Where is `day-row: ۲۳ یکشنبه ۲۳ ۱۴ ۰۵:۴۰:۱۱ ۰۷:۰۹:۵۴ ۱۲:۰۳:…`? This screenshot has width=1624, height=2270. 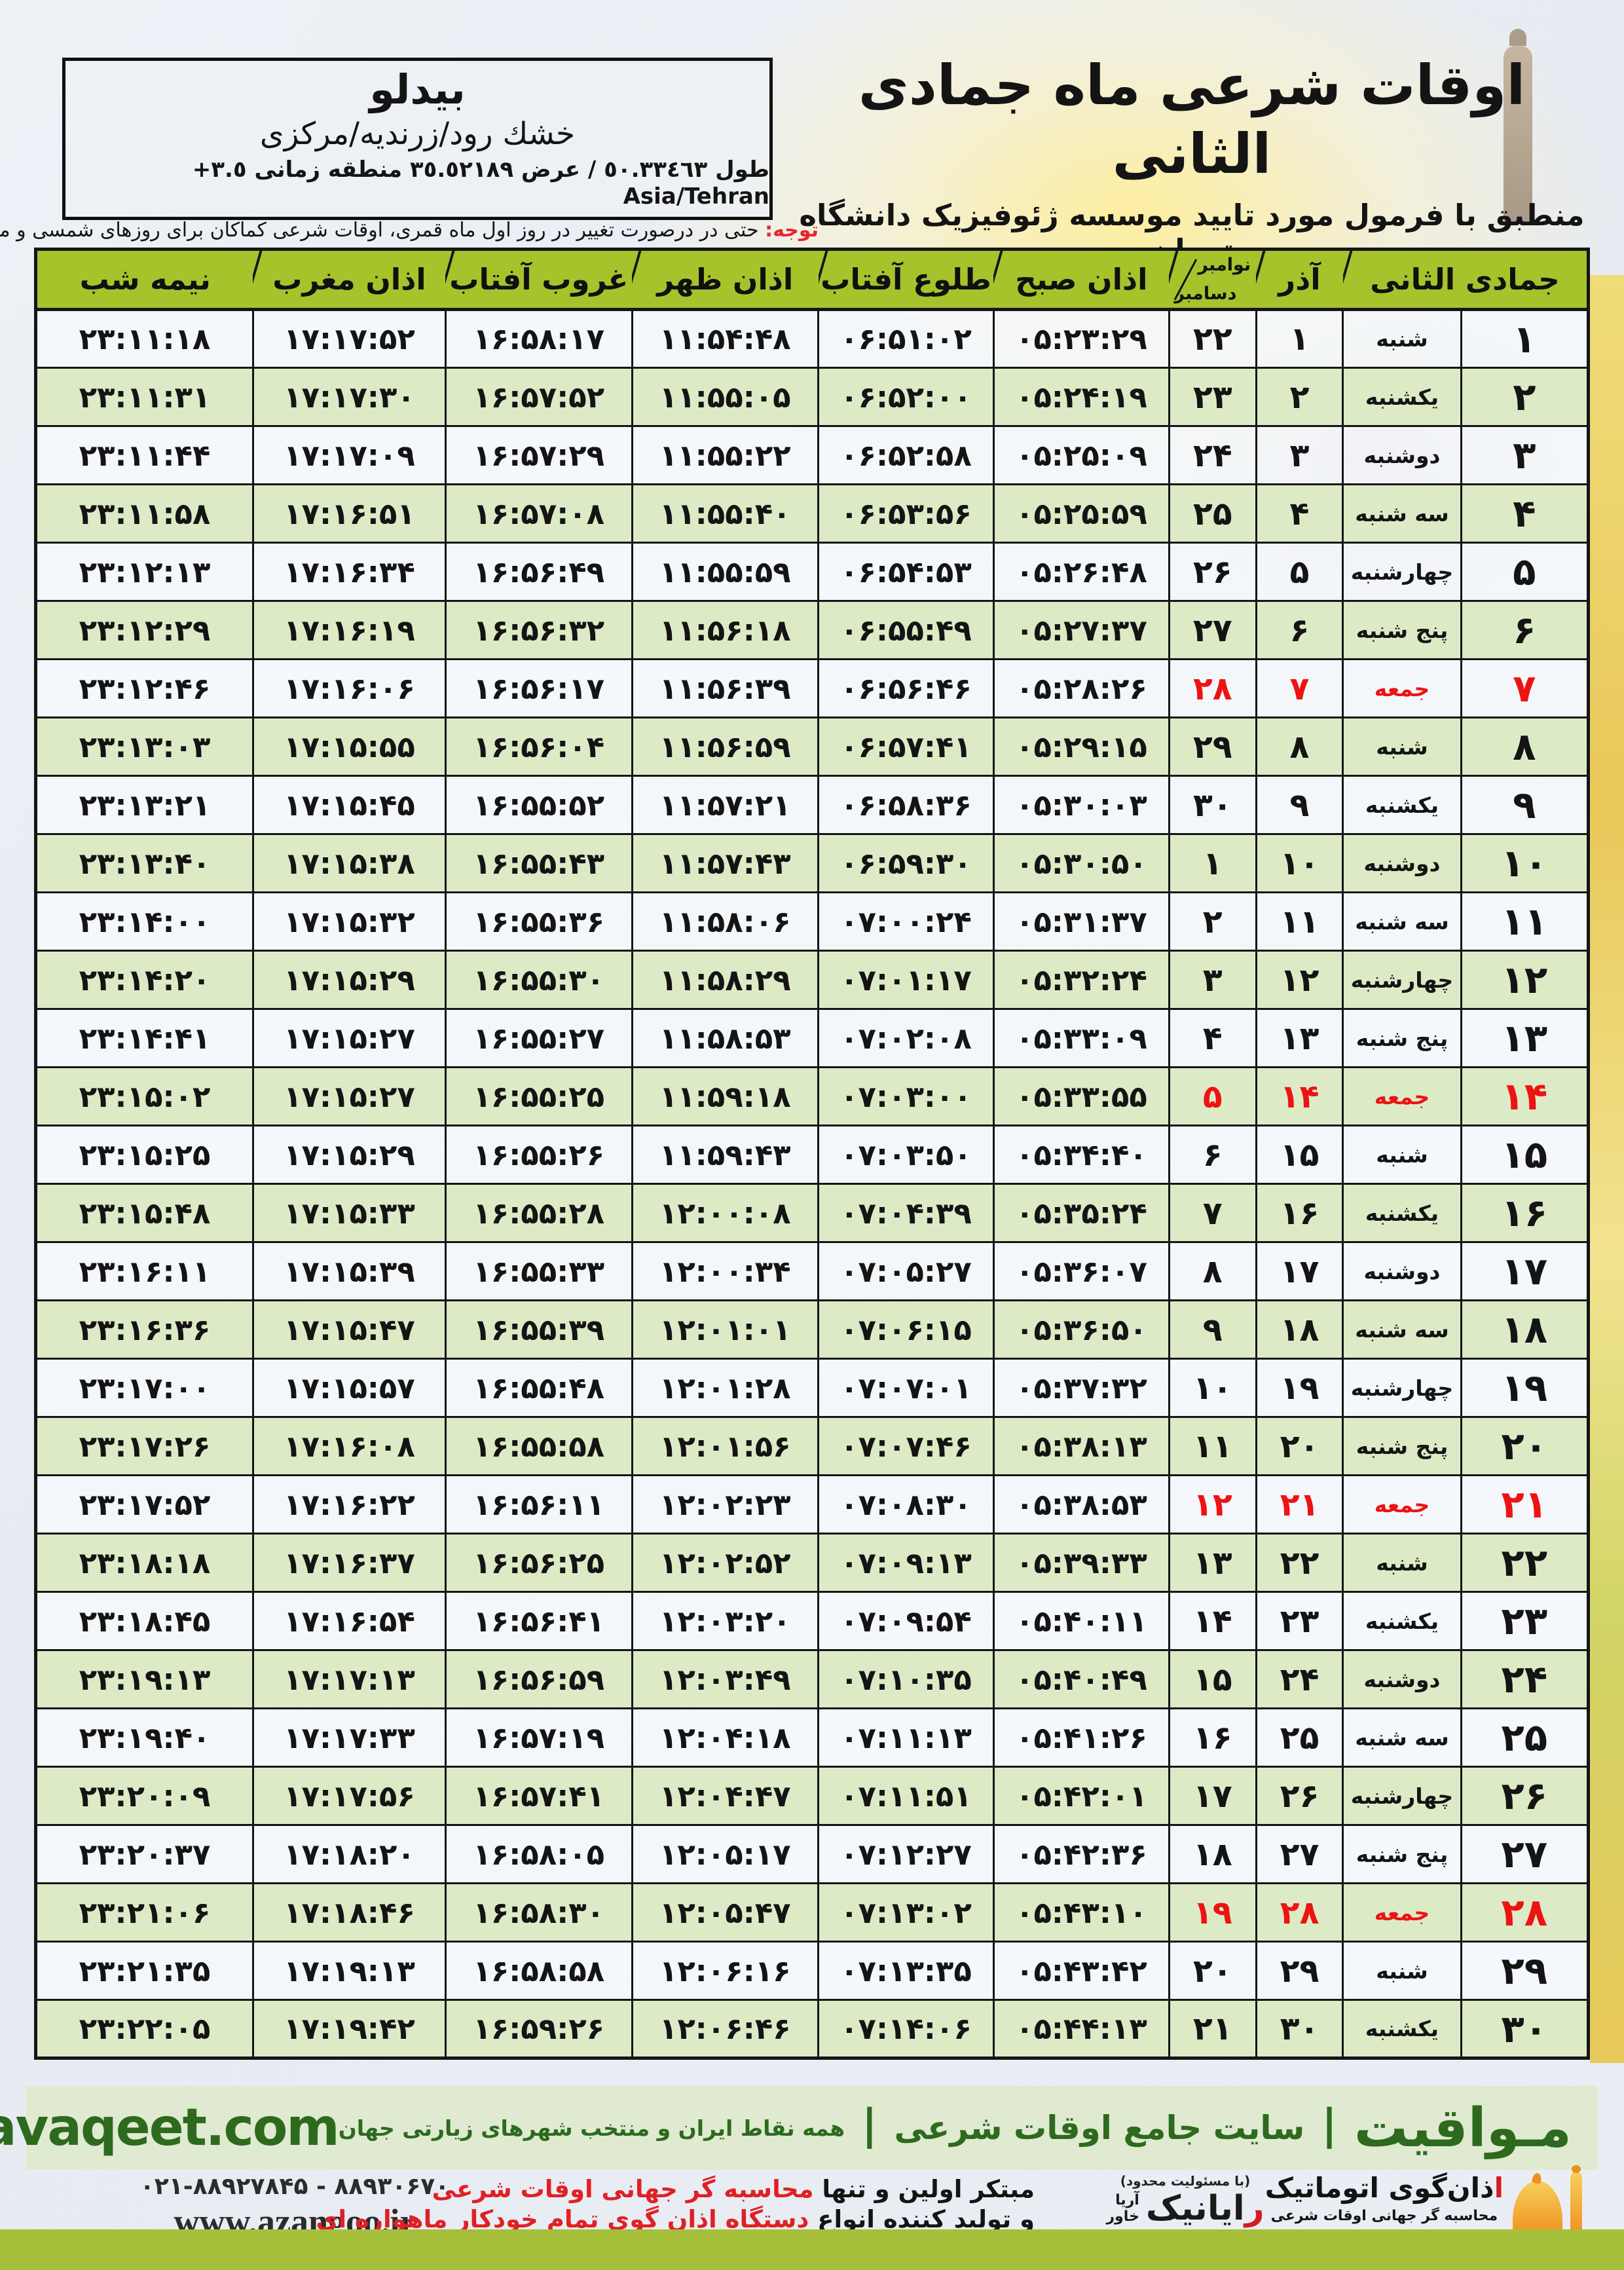 day-row: ۲۳ یکشنبه ۲۳ ۱۴ ۰۵:۴۰:۱۱ ۰۷:۰۹:۵۴ ۱۲:۰۳:… is located at coordinates (812, 1621).